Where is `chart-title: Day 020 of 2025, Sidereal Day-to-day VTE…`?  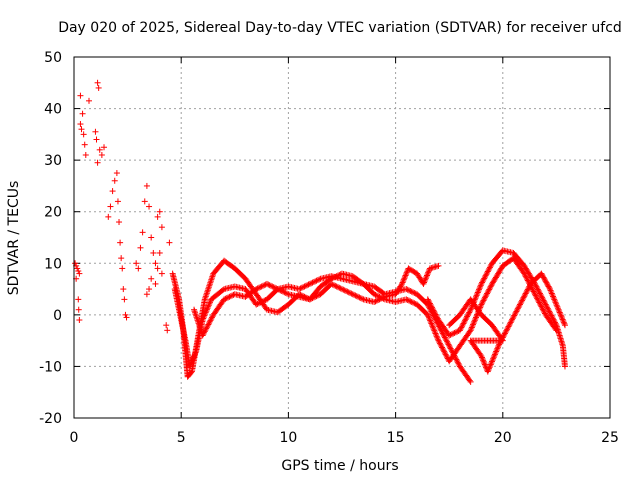 chart-title: Day 020 of 2025, Sidereal Day-to-day VTE… is located at coordinates (340, 28).